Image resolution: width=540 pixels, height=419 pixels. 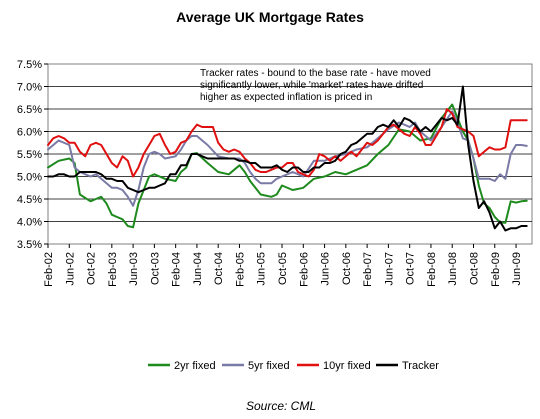 I want to click on series-line-10yr-fixed, so click(x=287, y=143).